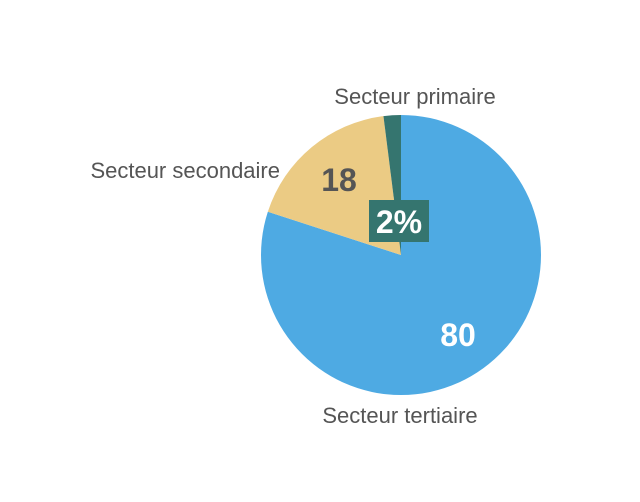 The width and height of the screenshot is (640, 502). I want to click on category-label-primaire: Secteur primaire, so click(414, 96).